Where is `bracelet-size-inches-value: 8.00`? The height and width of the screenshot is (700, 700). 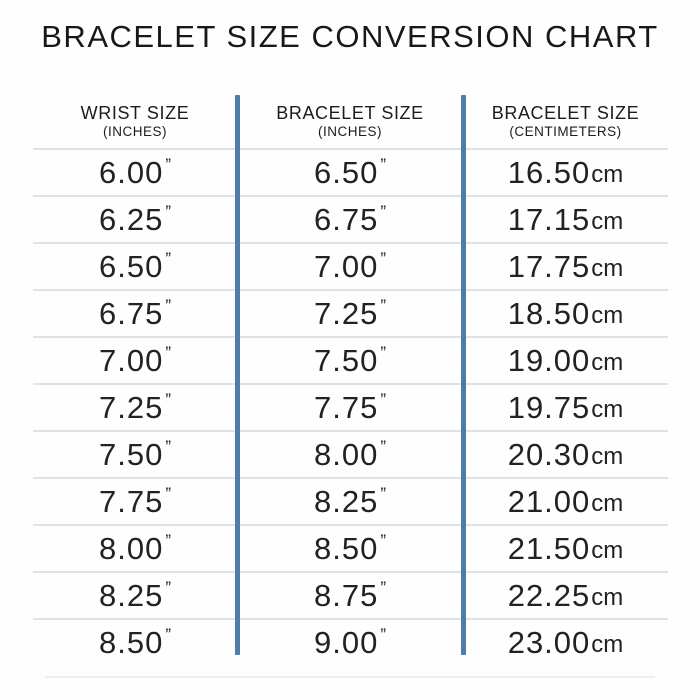 bracelet-size-inches-value: 8.00 is located at coordinates (346, 454).